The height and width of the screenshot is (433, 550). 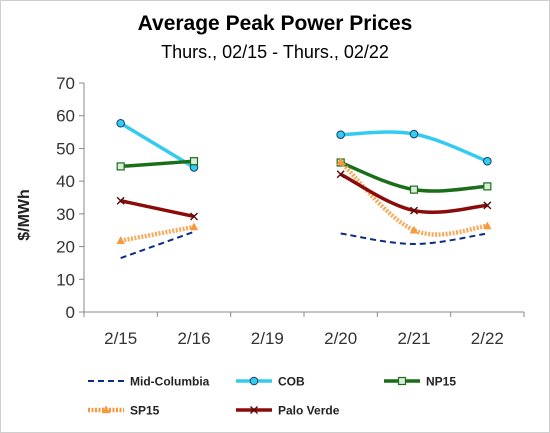 What do you see at coordinates (487, 338) in the screenshot?
I see `x-tick-label: 2/22` at bounding box center [487, 338].